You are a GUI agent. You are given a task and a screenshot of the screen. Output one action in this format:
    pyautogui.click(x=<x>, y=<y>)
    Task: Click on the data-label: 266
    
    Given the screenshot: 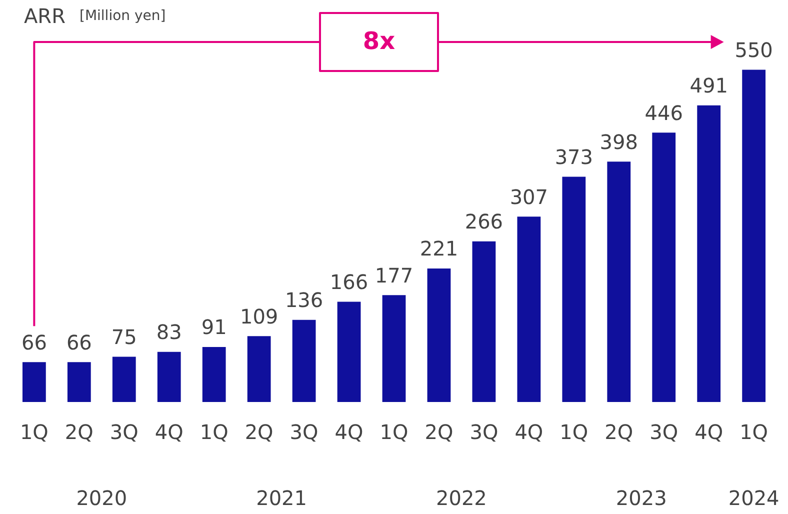 What is the action you would take?
    pyautogui.click(x=484, y=222)
    